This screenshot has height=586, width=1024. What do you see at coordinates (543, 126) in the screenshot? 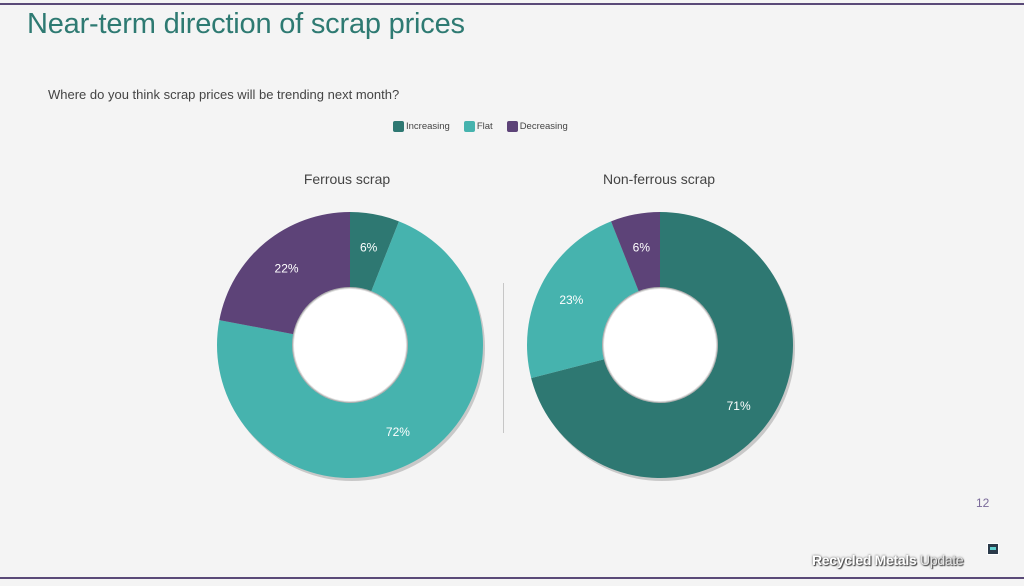
I see `legend-label-decreasing: Decreasing` at bounding box center [543, 126].